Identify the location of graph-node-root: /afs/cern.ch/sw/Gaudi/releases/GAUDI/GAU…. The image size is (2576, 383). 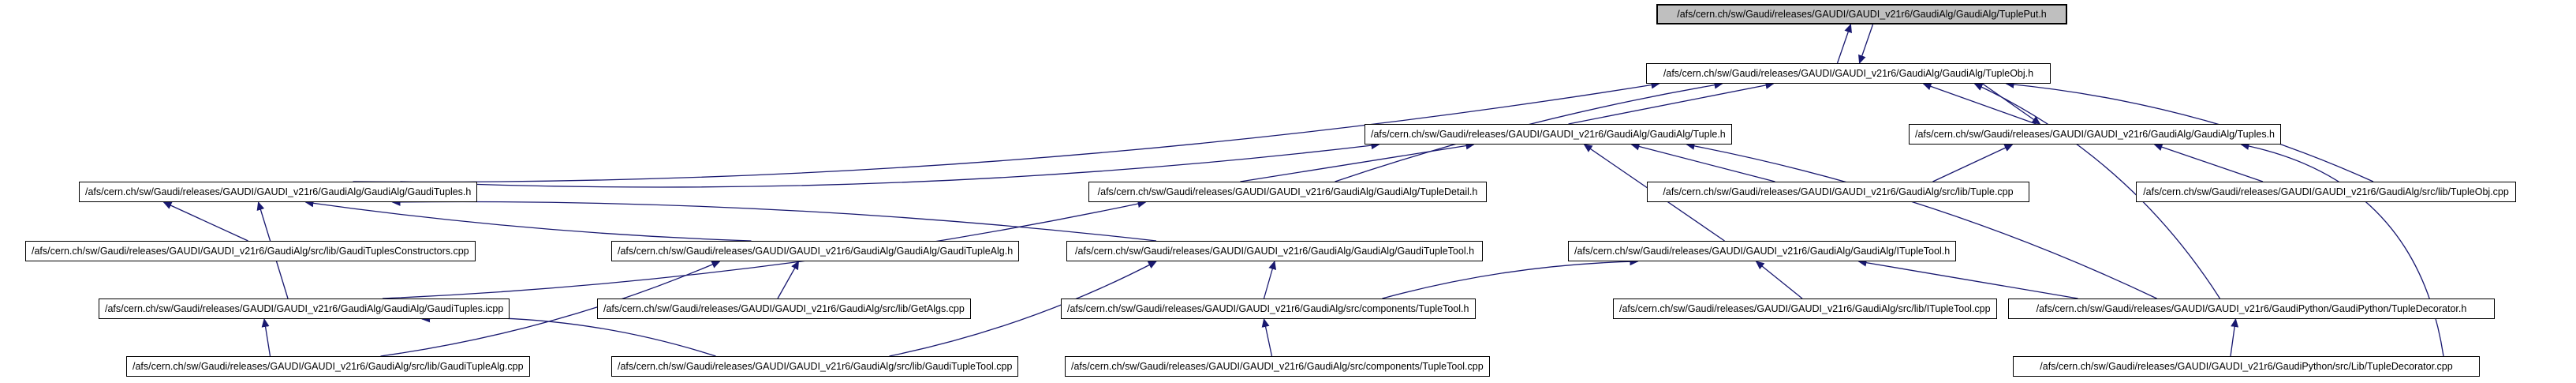
(1861, 14).